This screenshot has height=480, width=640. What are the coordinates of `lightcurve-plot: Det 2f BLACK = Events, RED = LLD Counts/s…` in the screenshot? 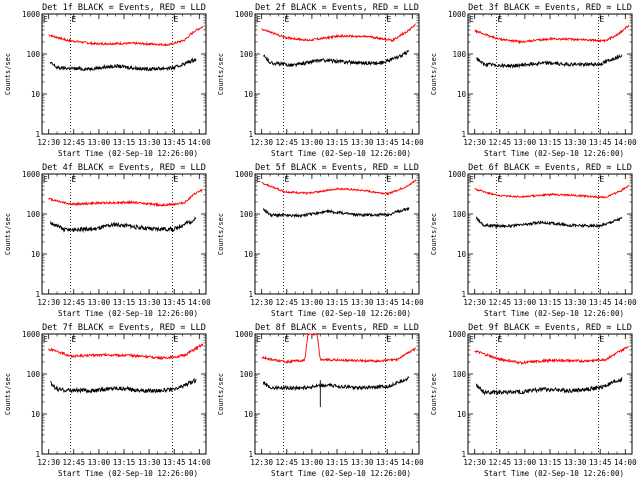 It's located at (320, 80).